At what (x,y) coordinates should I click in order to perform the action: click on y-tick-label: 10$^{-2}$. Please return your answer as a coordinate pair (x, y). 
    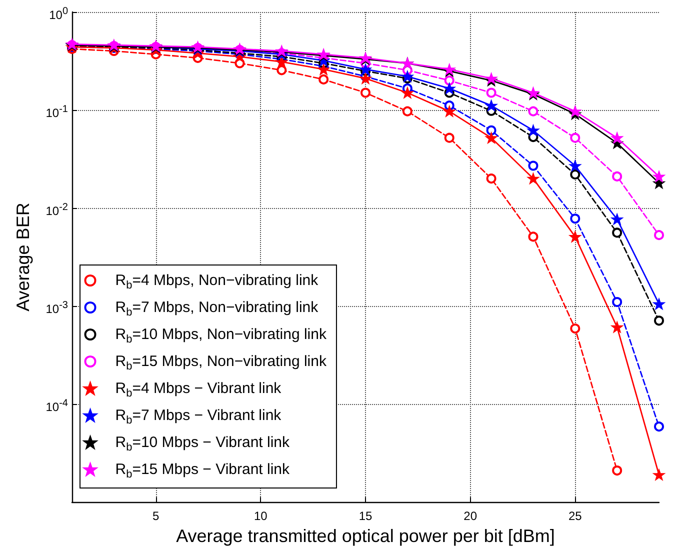
    Looking at the image, I should click on (57, 209).